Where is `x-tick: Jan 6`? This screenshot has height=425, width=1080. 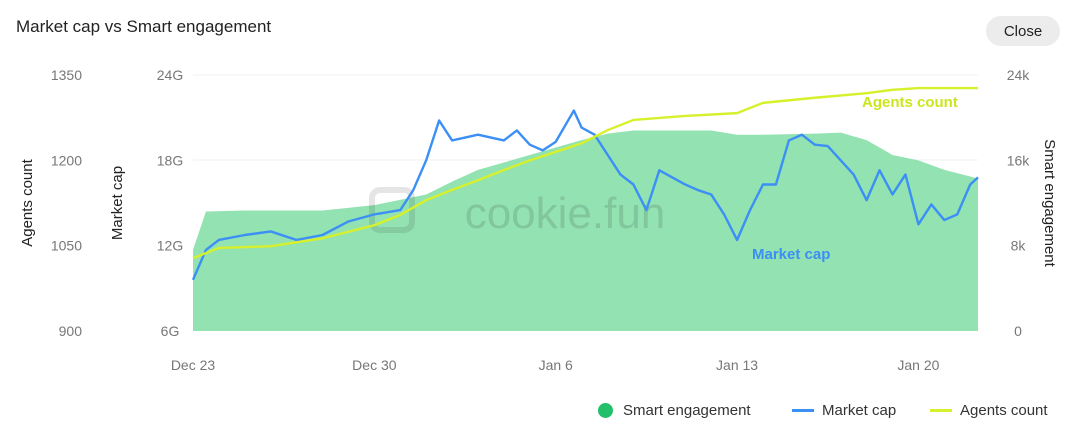 x-tick: Jan 6 is located at coordinates (556, 365).